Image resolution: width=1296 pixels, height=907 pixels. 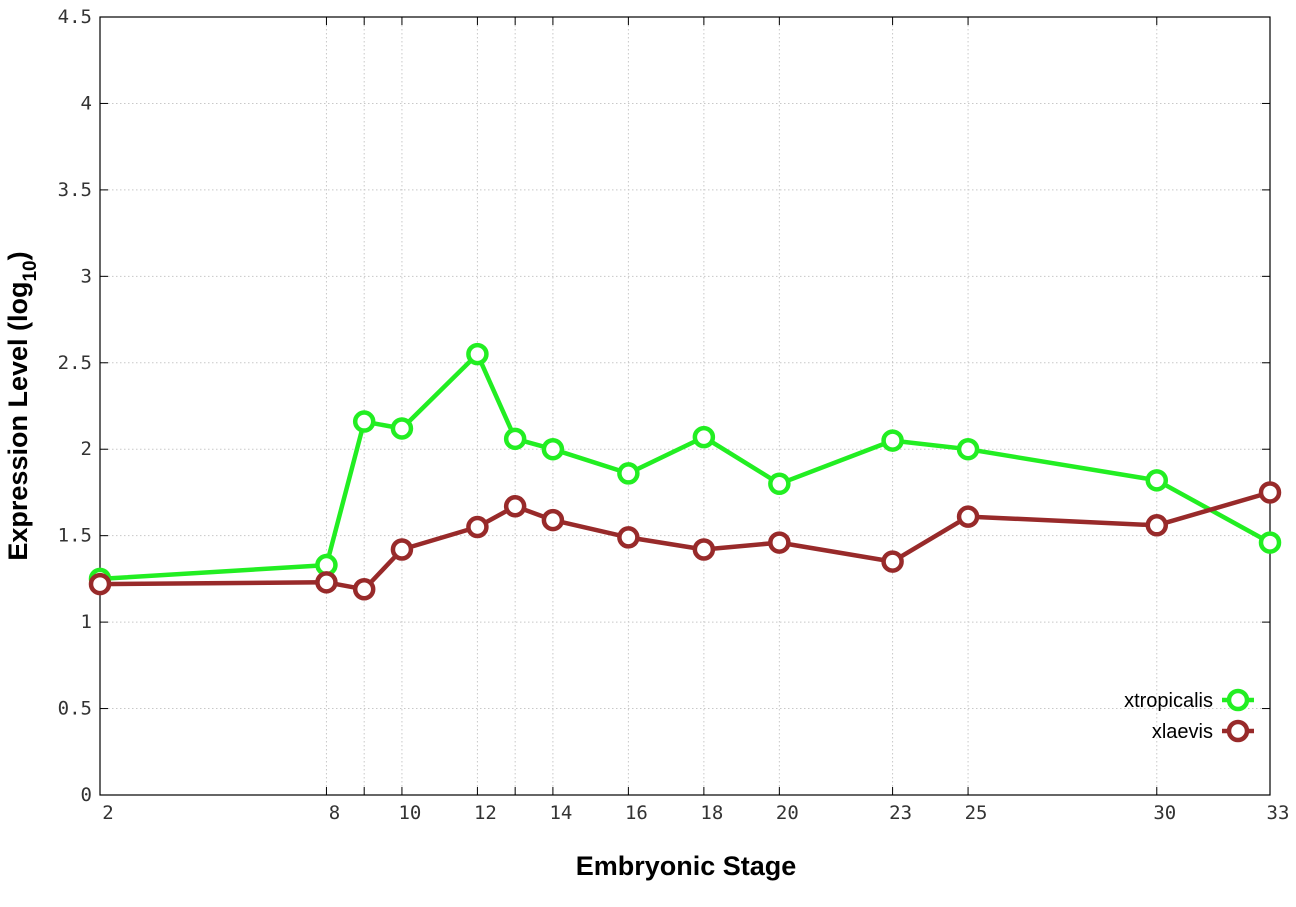 What do you see at coordinates (107, 813) in the screenshot?
I see `x-tick-label: 2` at bounding box center [107, 813].